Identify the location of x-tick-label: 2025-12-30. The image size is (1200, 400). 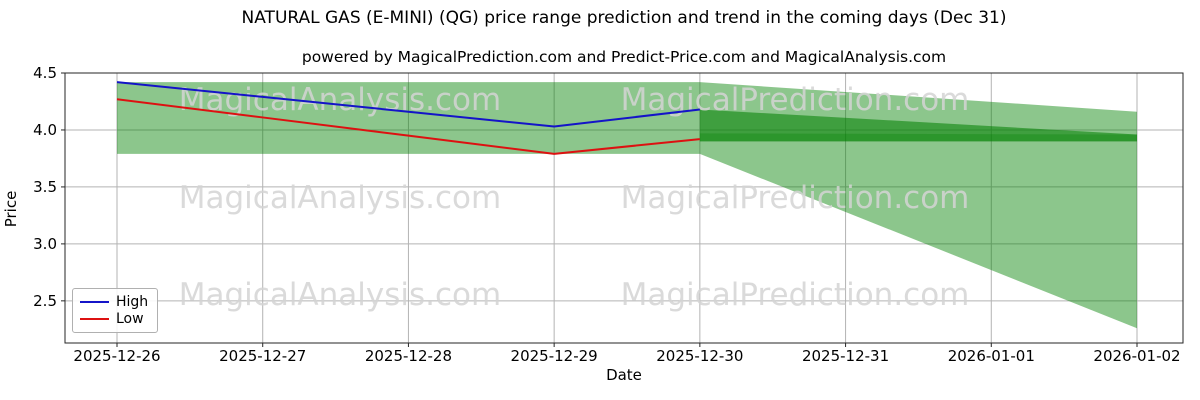
(699, 356).